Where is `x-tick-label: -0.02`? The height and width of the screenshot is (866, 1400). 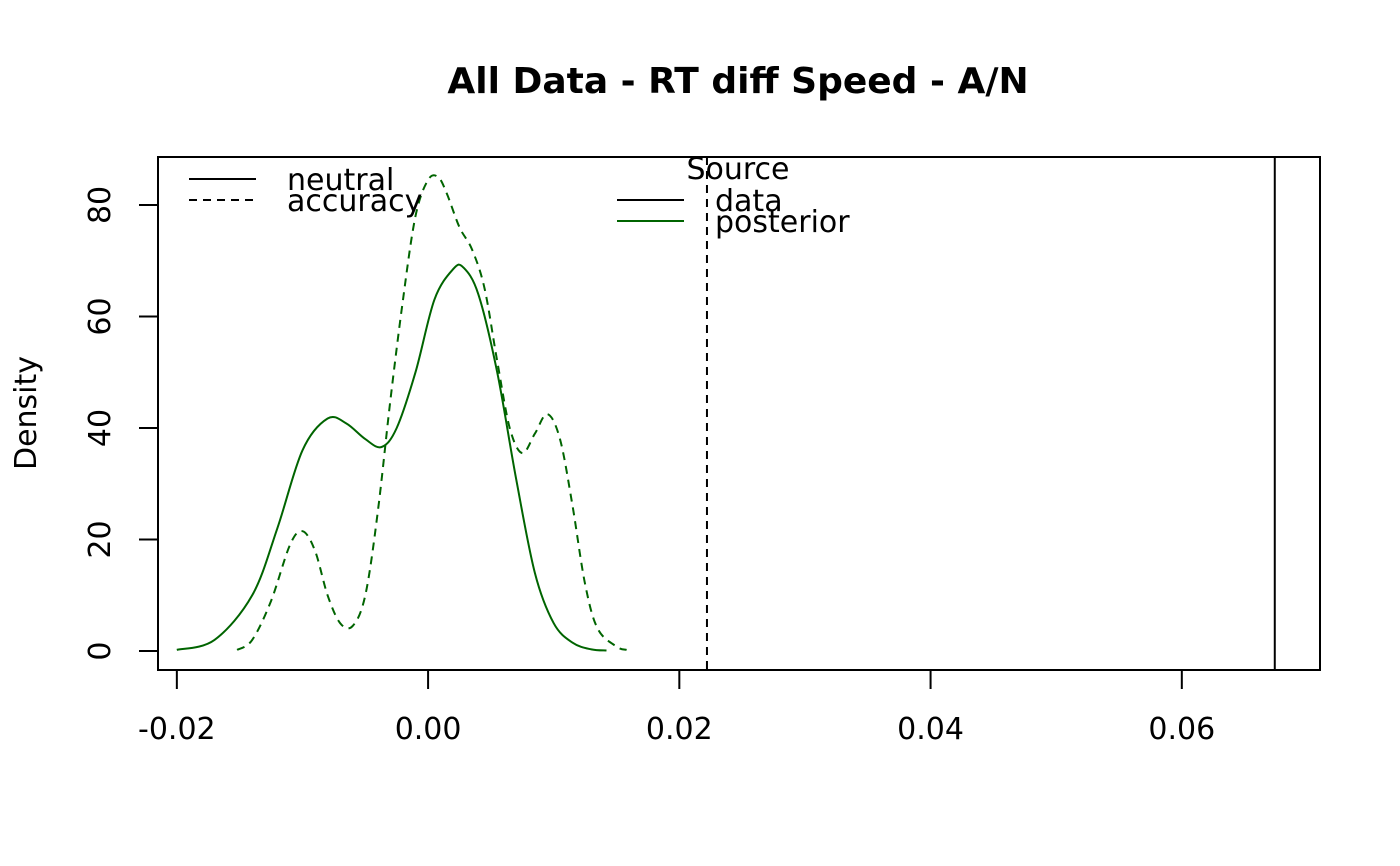 x-tick-label: -0.02 is located at coordinates (177, 729).